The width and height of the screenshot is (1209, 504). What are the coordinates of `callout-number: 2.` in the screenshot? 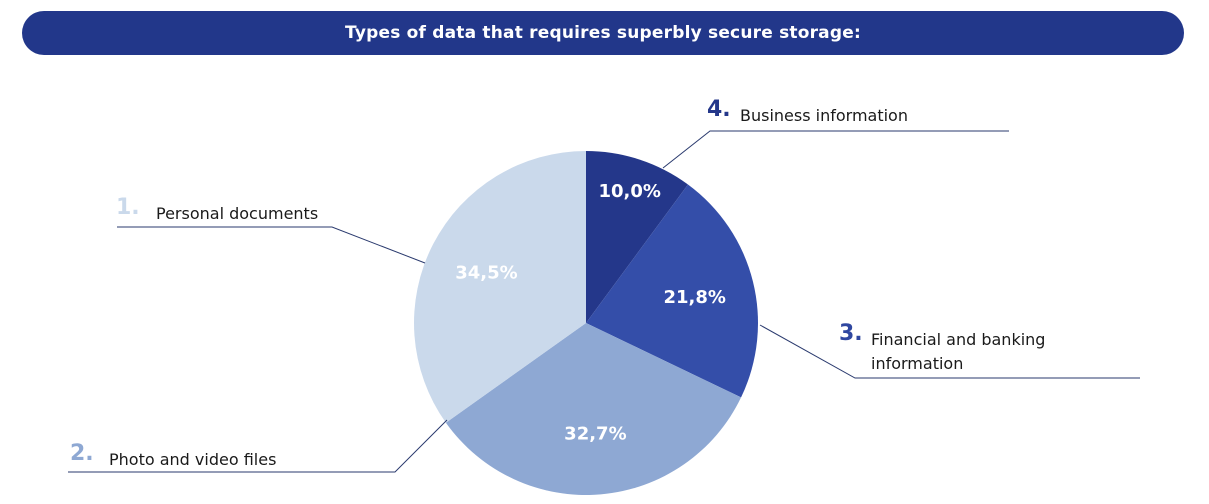 It's located at (82, 453).